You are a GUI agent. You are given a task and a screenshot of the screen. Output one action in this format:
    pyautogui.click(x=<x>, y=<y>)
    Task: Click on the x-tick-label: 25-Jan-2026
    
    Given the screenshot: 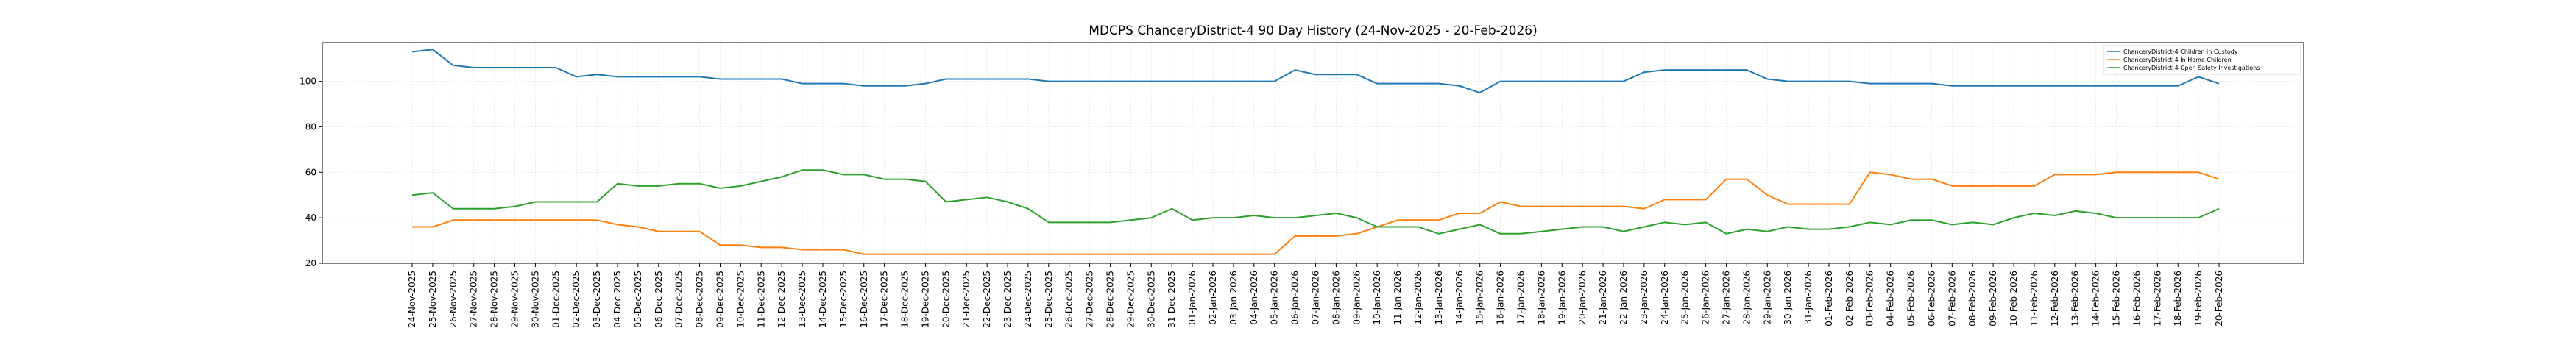 What is the action you would take?
    pyautogui.click(x=1685, y=298)
    